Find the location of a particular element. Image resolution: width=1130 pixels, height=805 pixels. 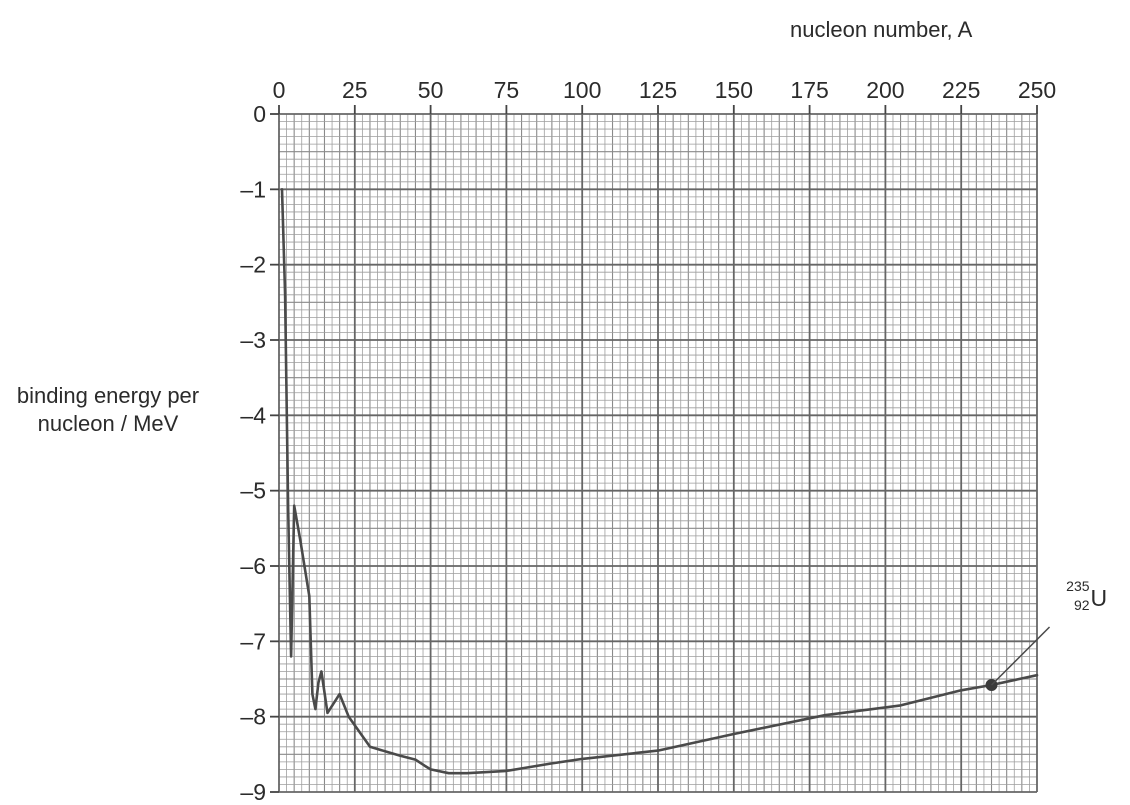

x-tick-label: 100 is located at coordinates (582, 90).